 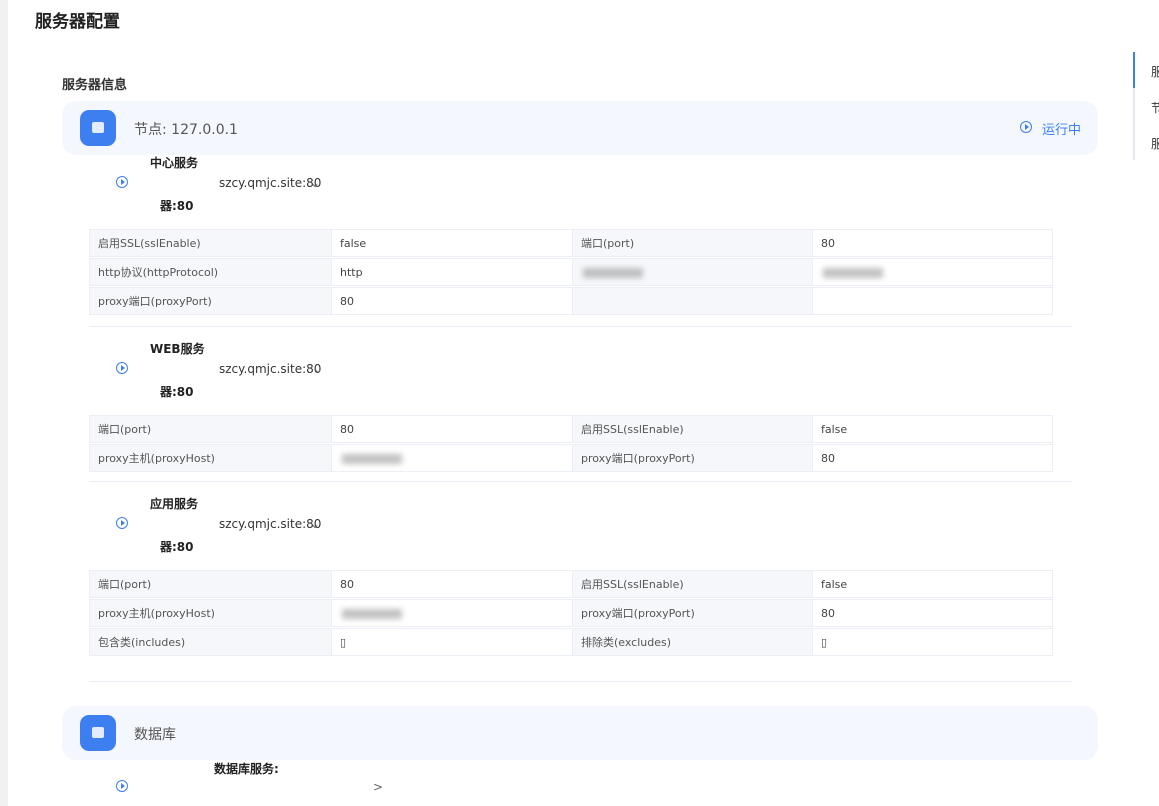 I want to click on db-service: 数据库服务:, so click(x=246, y=769).